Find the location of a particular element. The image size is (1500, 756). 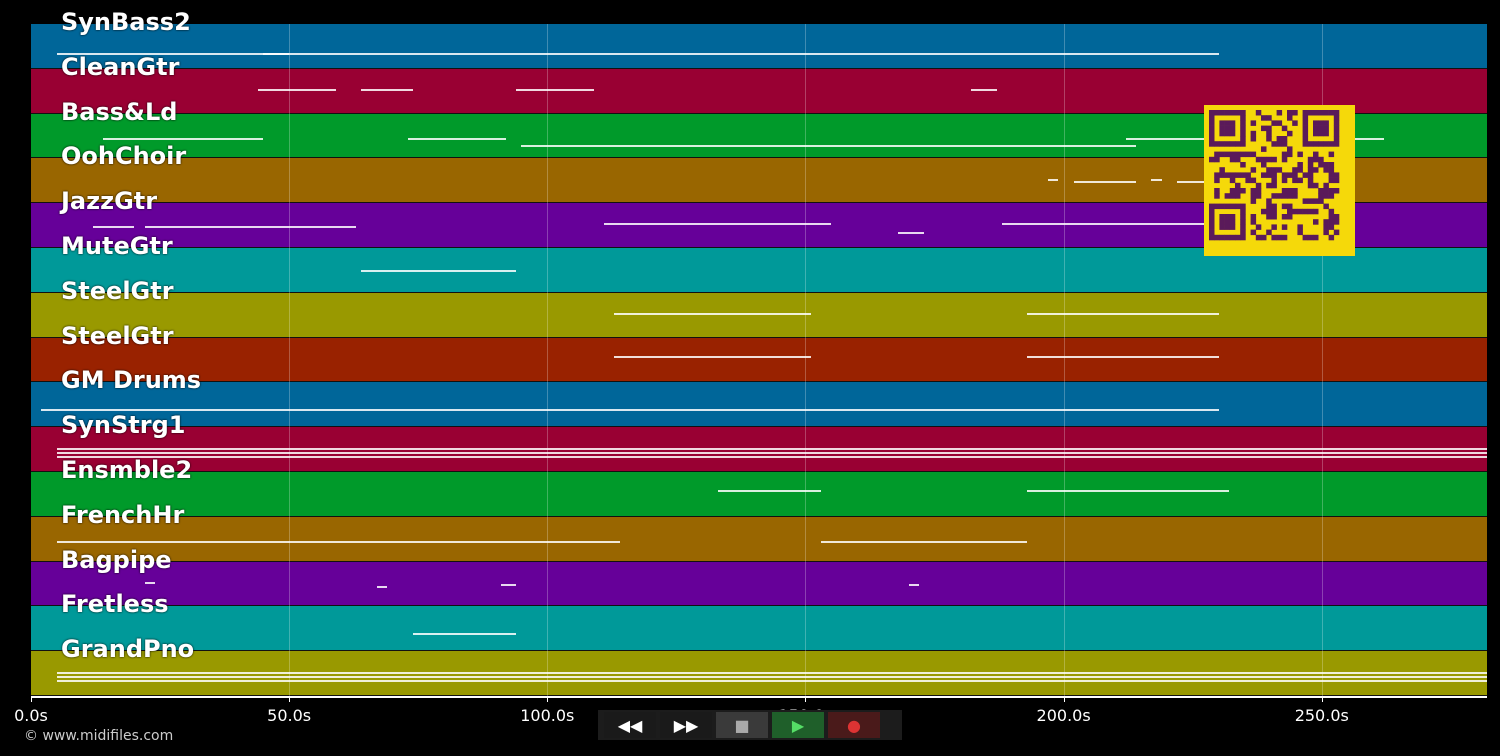

qr-code-icon is located at coordinates (1279, 180).